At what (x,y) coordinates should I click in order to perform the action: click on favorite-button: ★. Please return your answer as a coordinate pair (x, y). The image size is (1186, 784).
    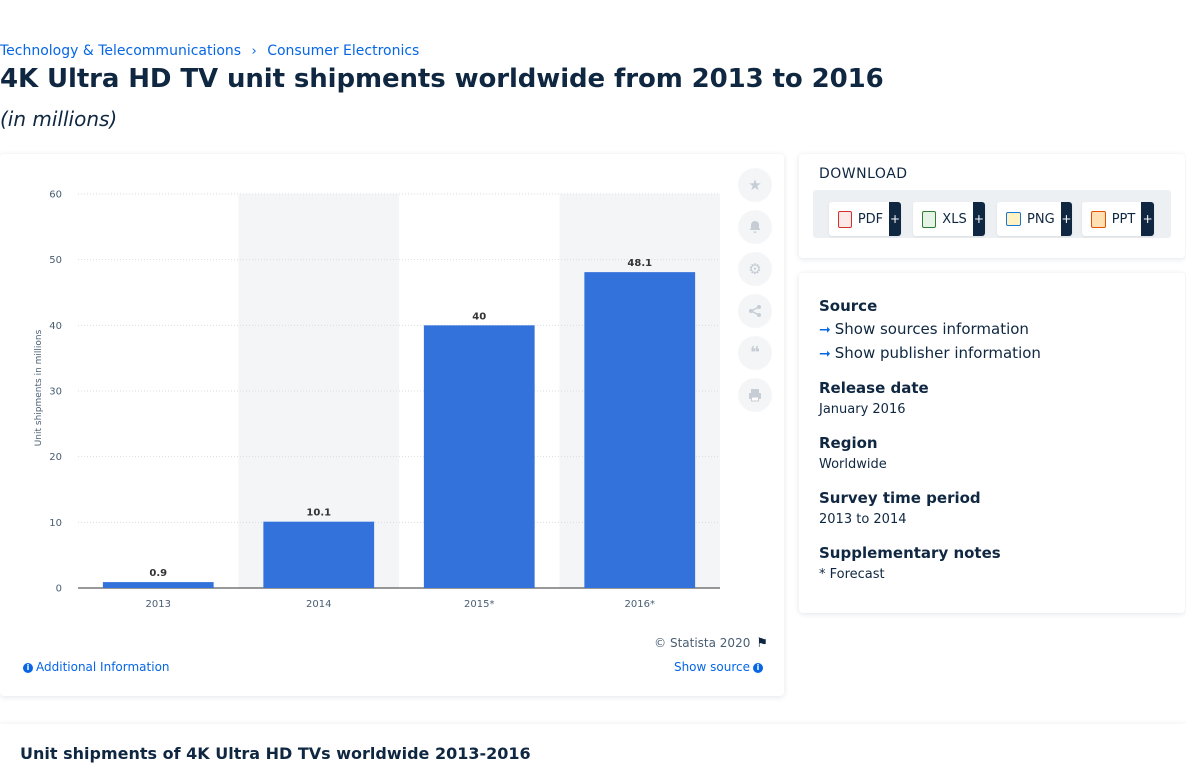
    Looking at the image, I should click on (755, 185).